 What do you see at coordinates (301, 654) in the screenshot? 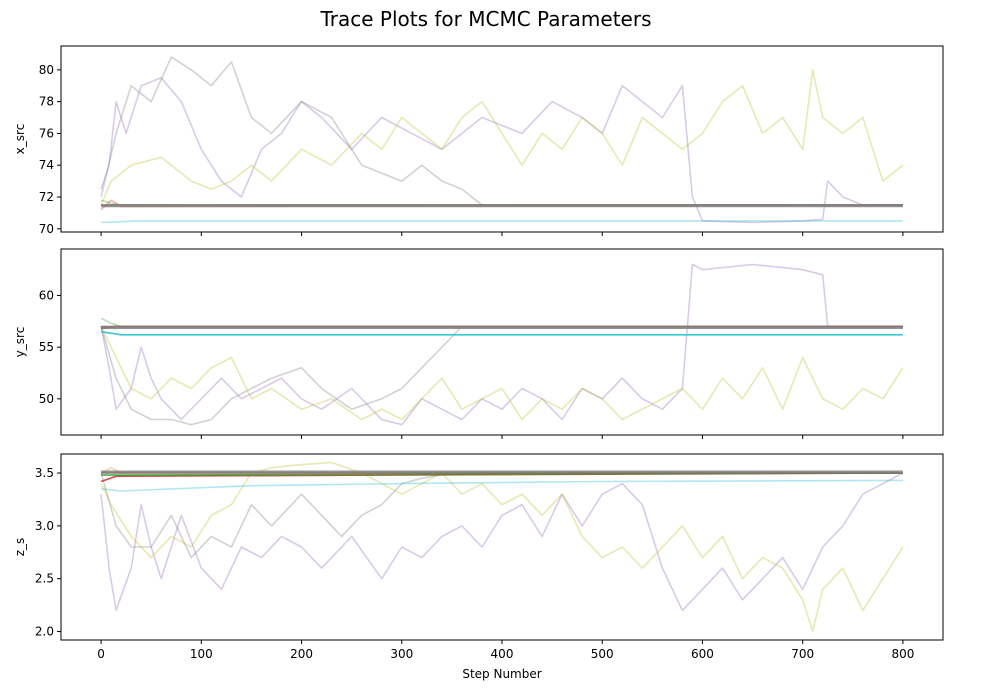
I see `x-tick-label: 200` at bounding box center [301, 654].